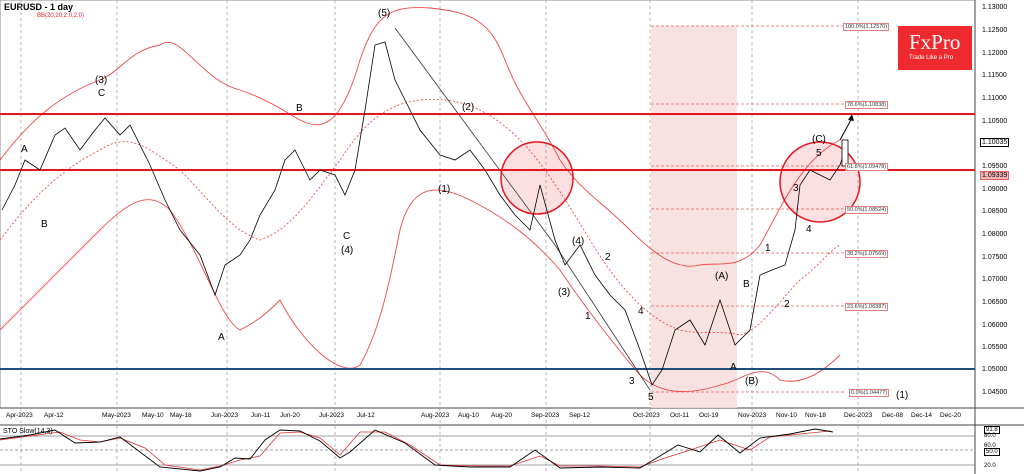 This screenshot has width=1024, height=474. Describe the element at coordinates (579, 415) in the screenshot. I see `time-label: Sep-12` at that location.